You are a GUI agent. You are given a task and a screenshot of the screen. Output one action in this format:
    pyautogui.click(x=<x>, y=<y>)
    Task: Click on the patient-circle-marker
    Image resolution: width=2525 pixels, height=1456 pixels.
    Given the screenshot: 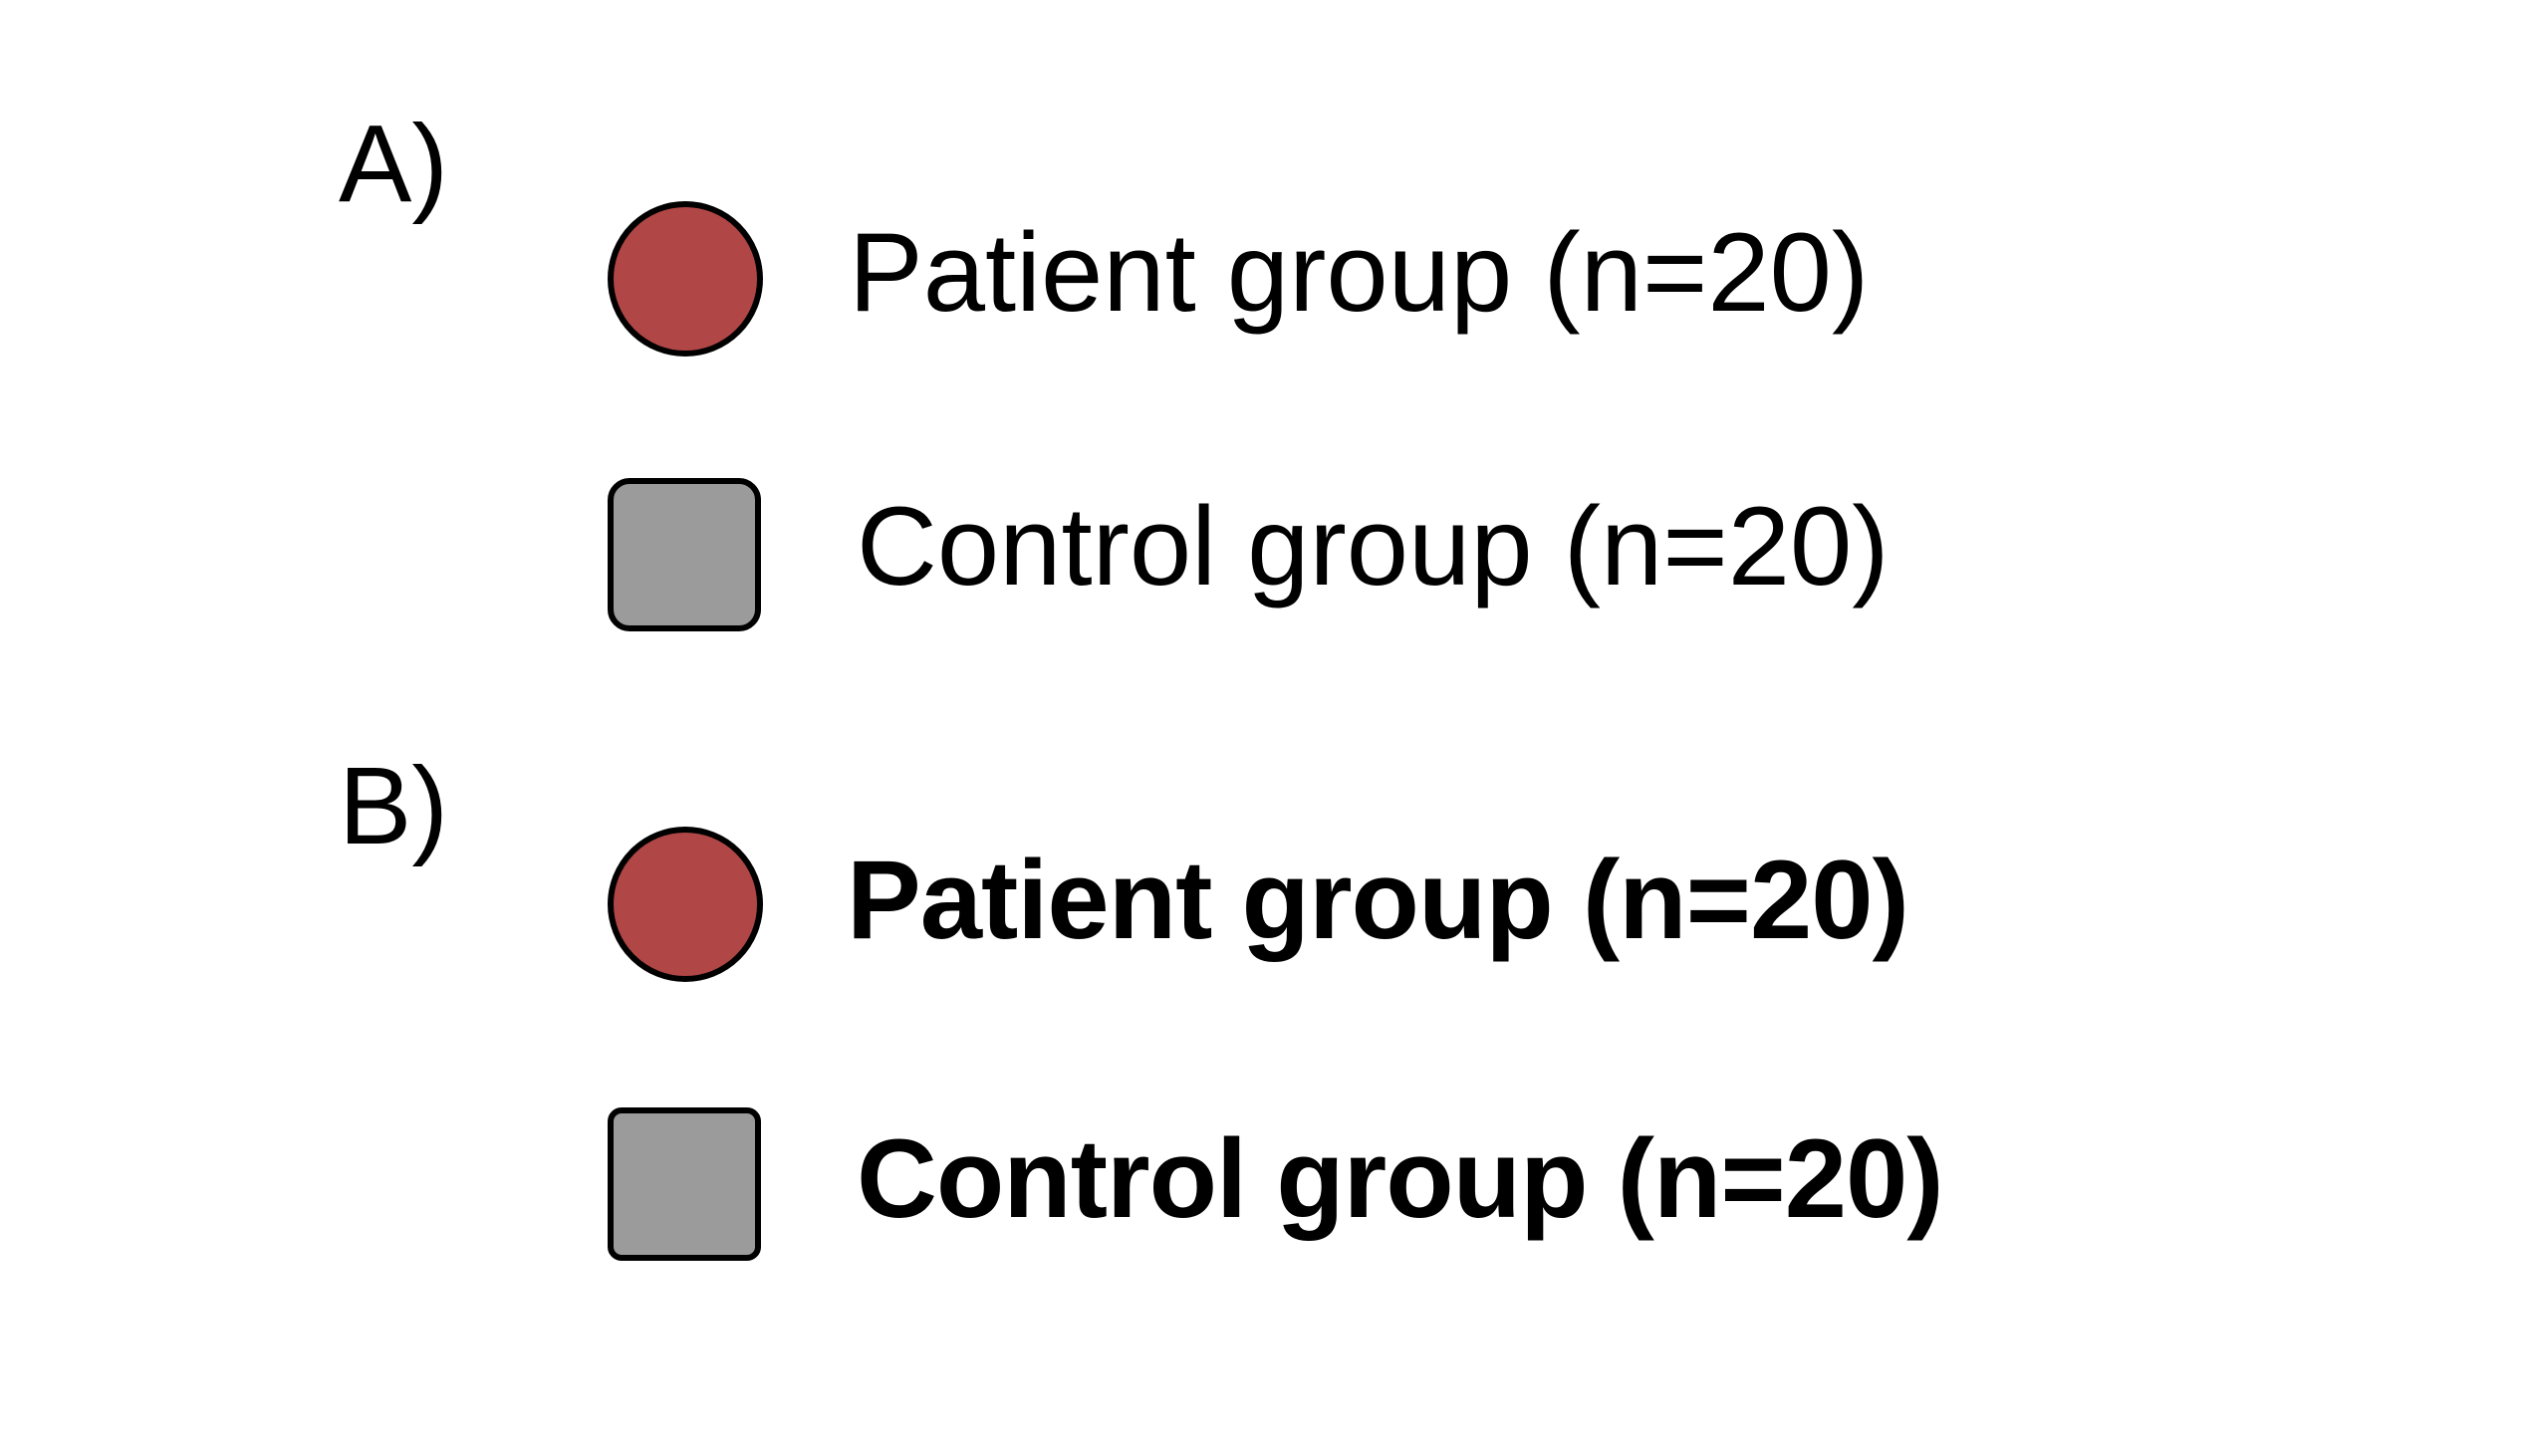 What is the action you would take?
    pyautogui.click(x=685, y=279)
    